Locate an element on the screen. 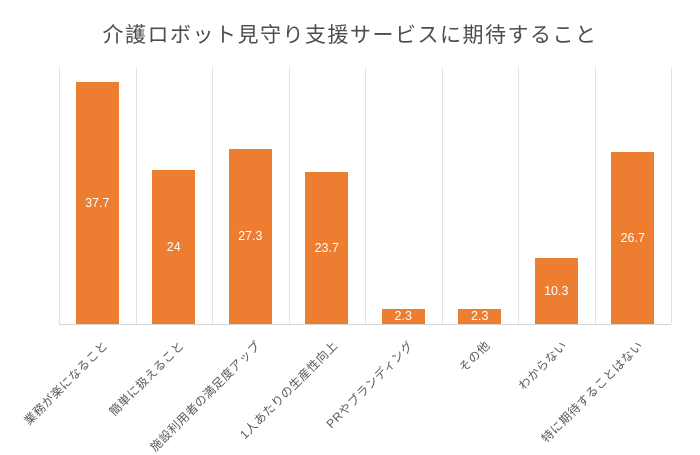  bar-value-label: 24 is located at coordinates (173, 246).